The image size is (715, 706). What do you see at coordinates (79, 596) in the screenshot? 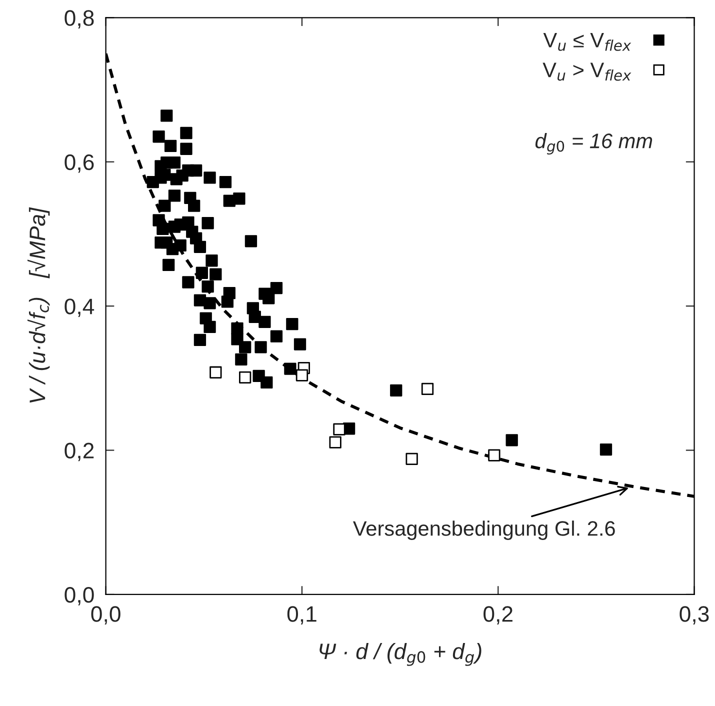
I see `y-tick-label: 0,0` at bounding box center [79, 596].